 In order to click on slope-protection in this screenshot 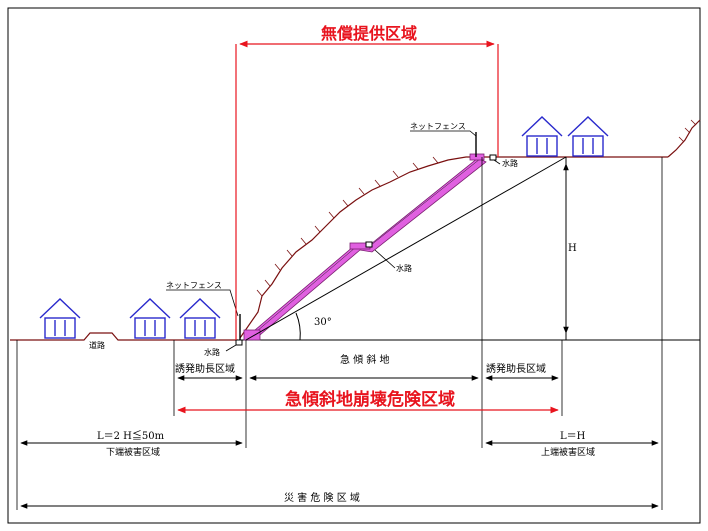, I will do `click(365, 247)`.